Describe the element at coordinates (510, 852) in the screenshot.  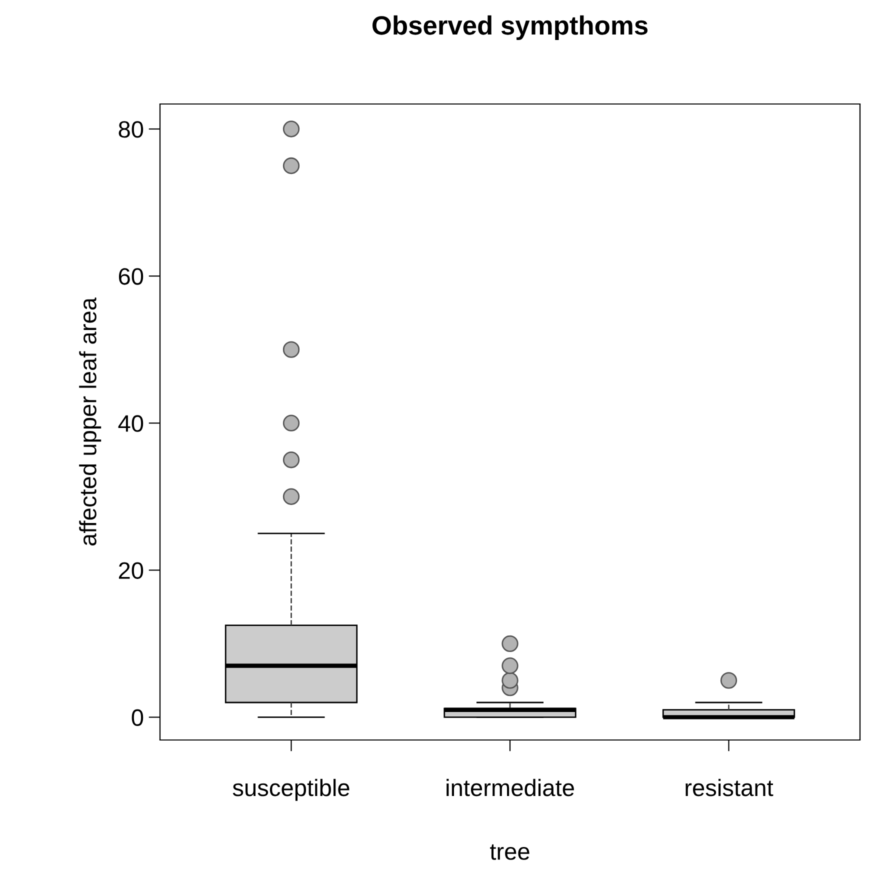
I see `x-axis-title: tree` at that location.